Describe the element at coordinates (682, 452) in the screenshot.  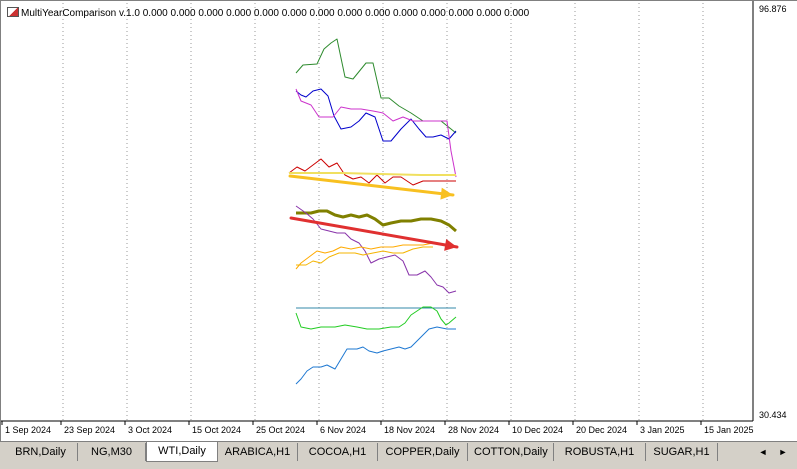
I see `tab-sugar-h1: SUGAR,H1` at that location.